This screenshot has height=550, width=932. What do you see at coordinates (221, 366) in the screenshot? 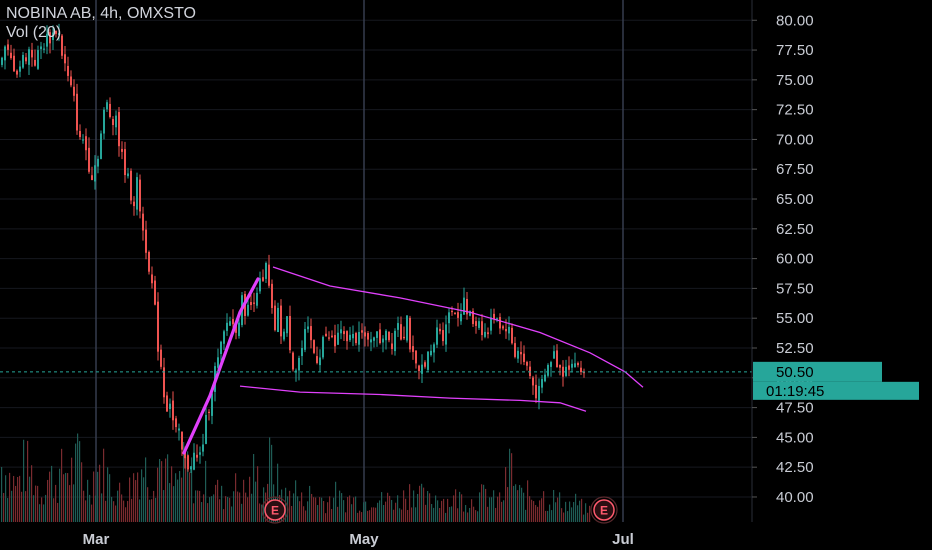
I see `impulse-trend-line` at bounding box center [221, 366].